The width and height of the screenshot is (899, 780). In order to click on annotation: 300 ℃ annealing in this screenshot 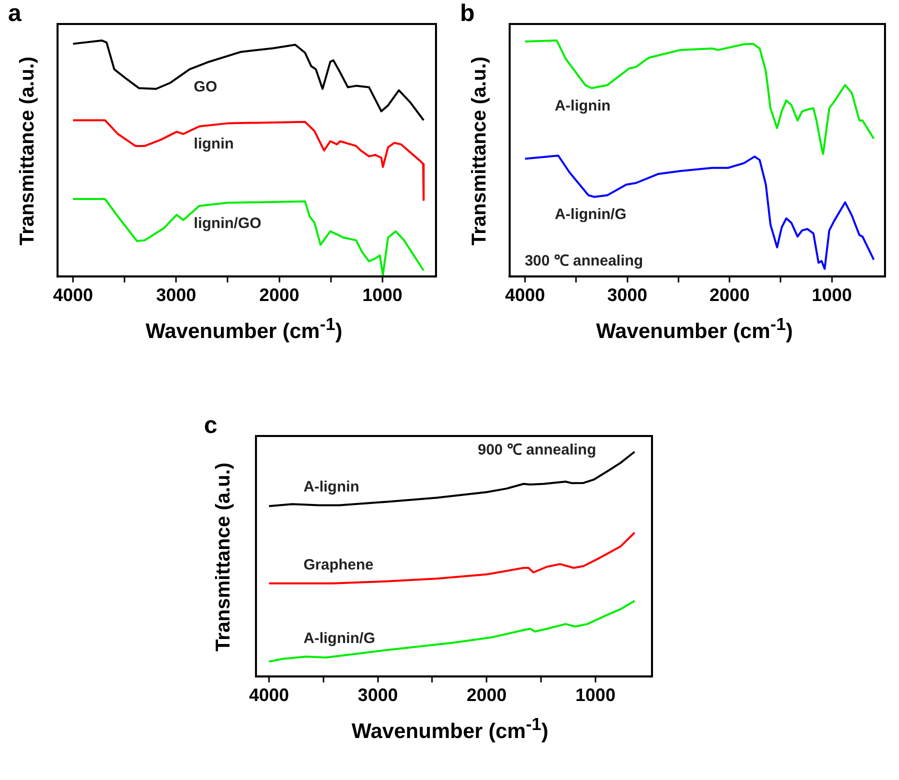, I will do `click(584, 261)`.